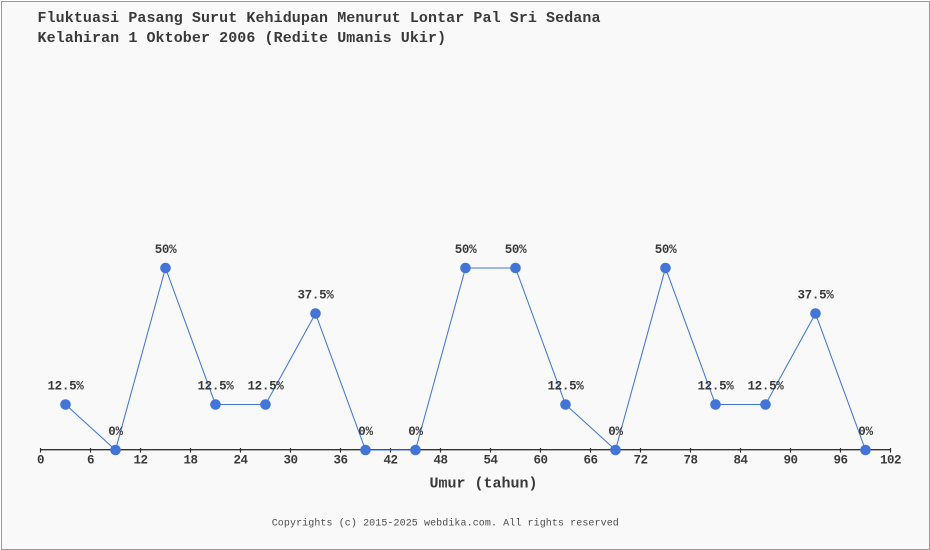 The width and height of the screenshot is (930, 550). I want to click on svg-text: 48, so click(440, 461).